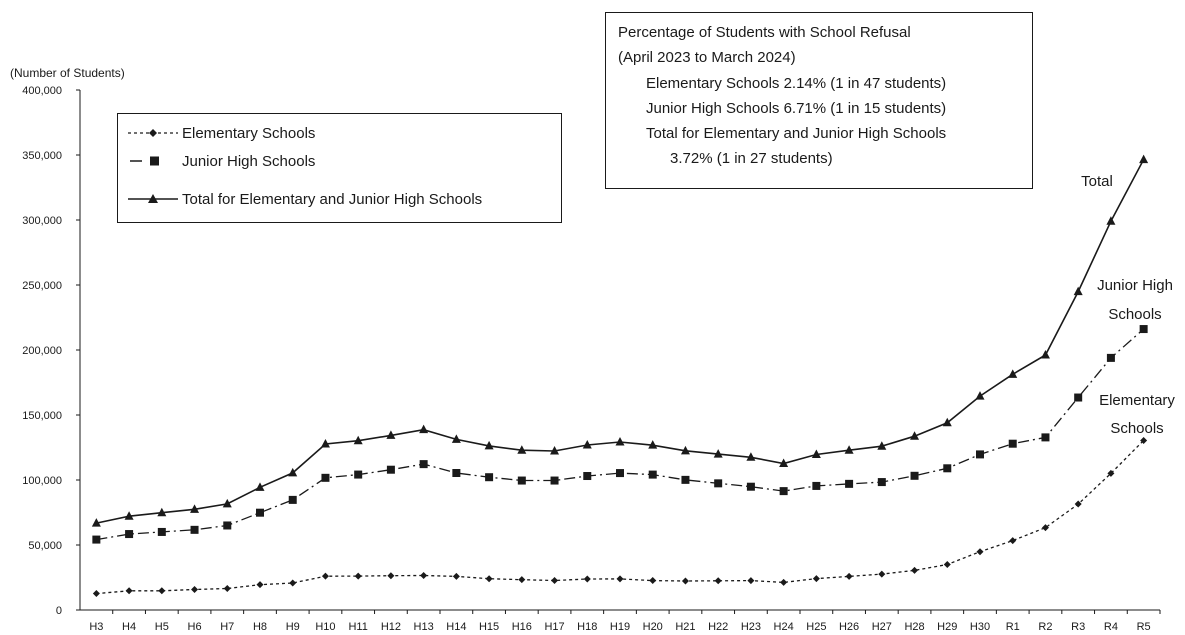 This screenshot has height=635, width=1185. I want to click on series-end-label: Schools, so click(1134, 314).